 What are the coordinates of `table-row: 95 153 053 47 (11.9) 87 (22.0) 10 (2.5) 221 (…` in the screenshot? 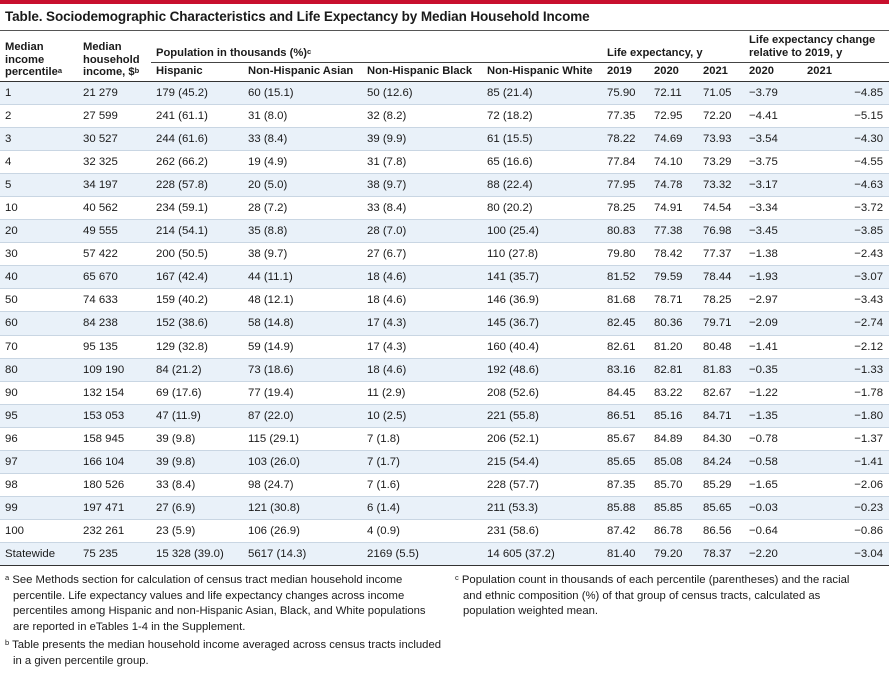 It's located at (444, 416).